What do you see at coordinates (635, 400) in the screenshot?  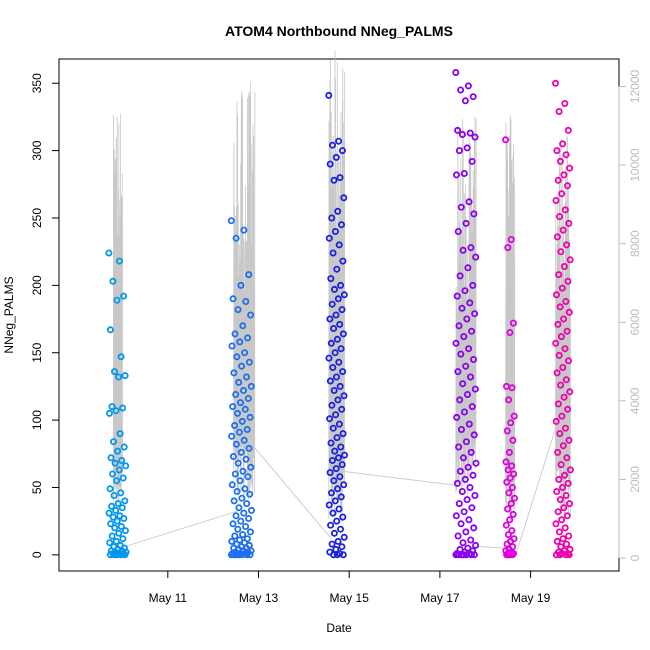 I see `y2-tick-label: 4000` at bounding box center [635, 400].